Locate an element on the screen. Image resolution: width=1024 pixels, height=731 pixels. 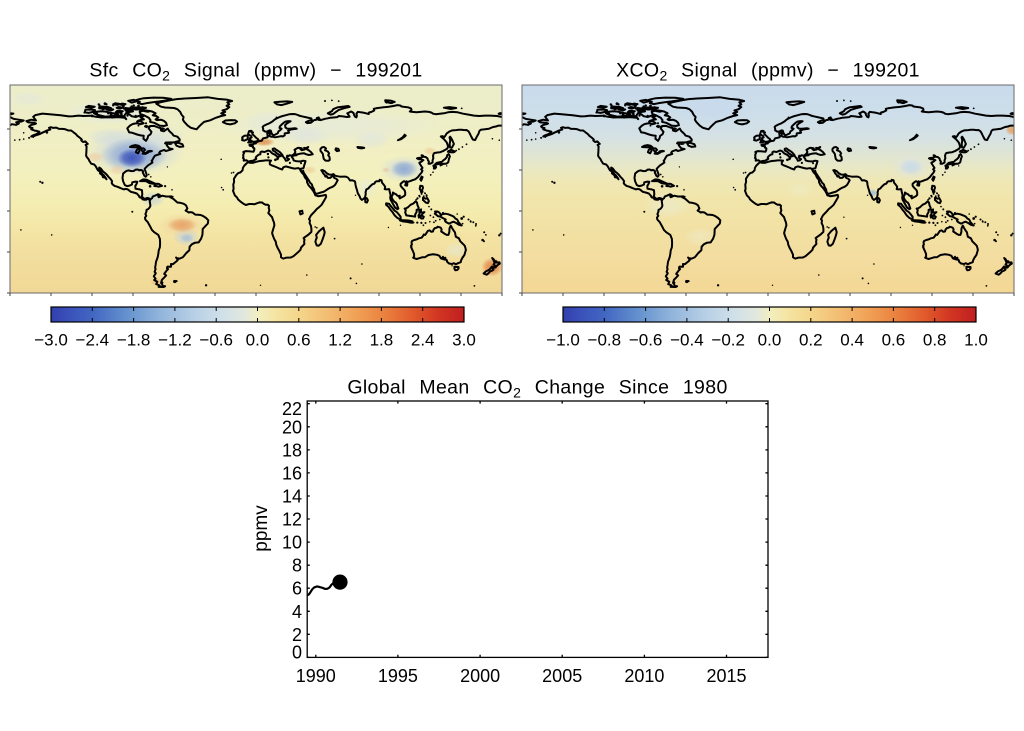
svg-text: 1990 is located at coordinates (316, 676).